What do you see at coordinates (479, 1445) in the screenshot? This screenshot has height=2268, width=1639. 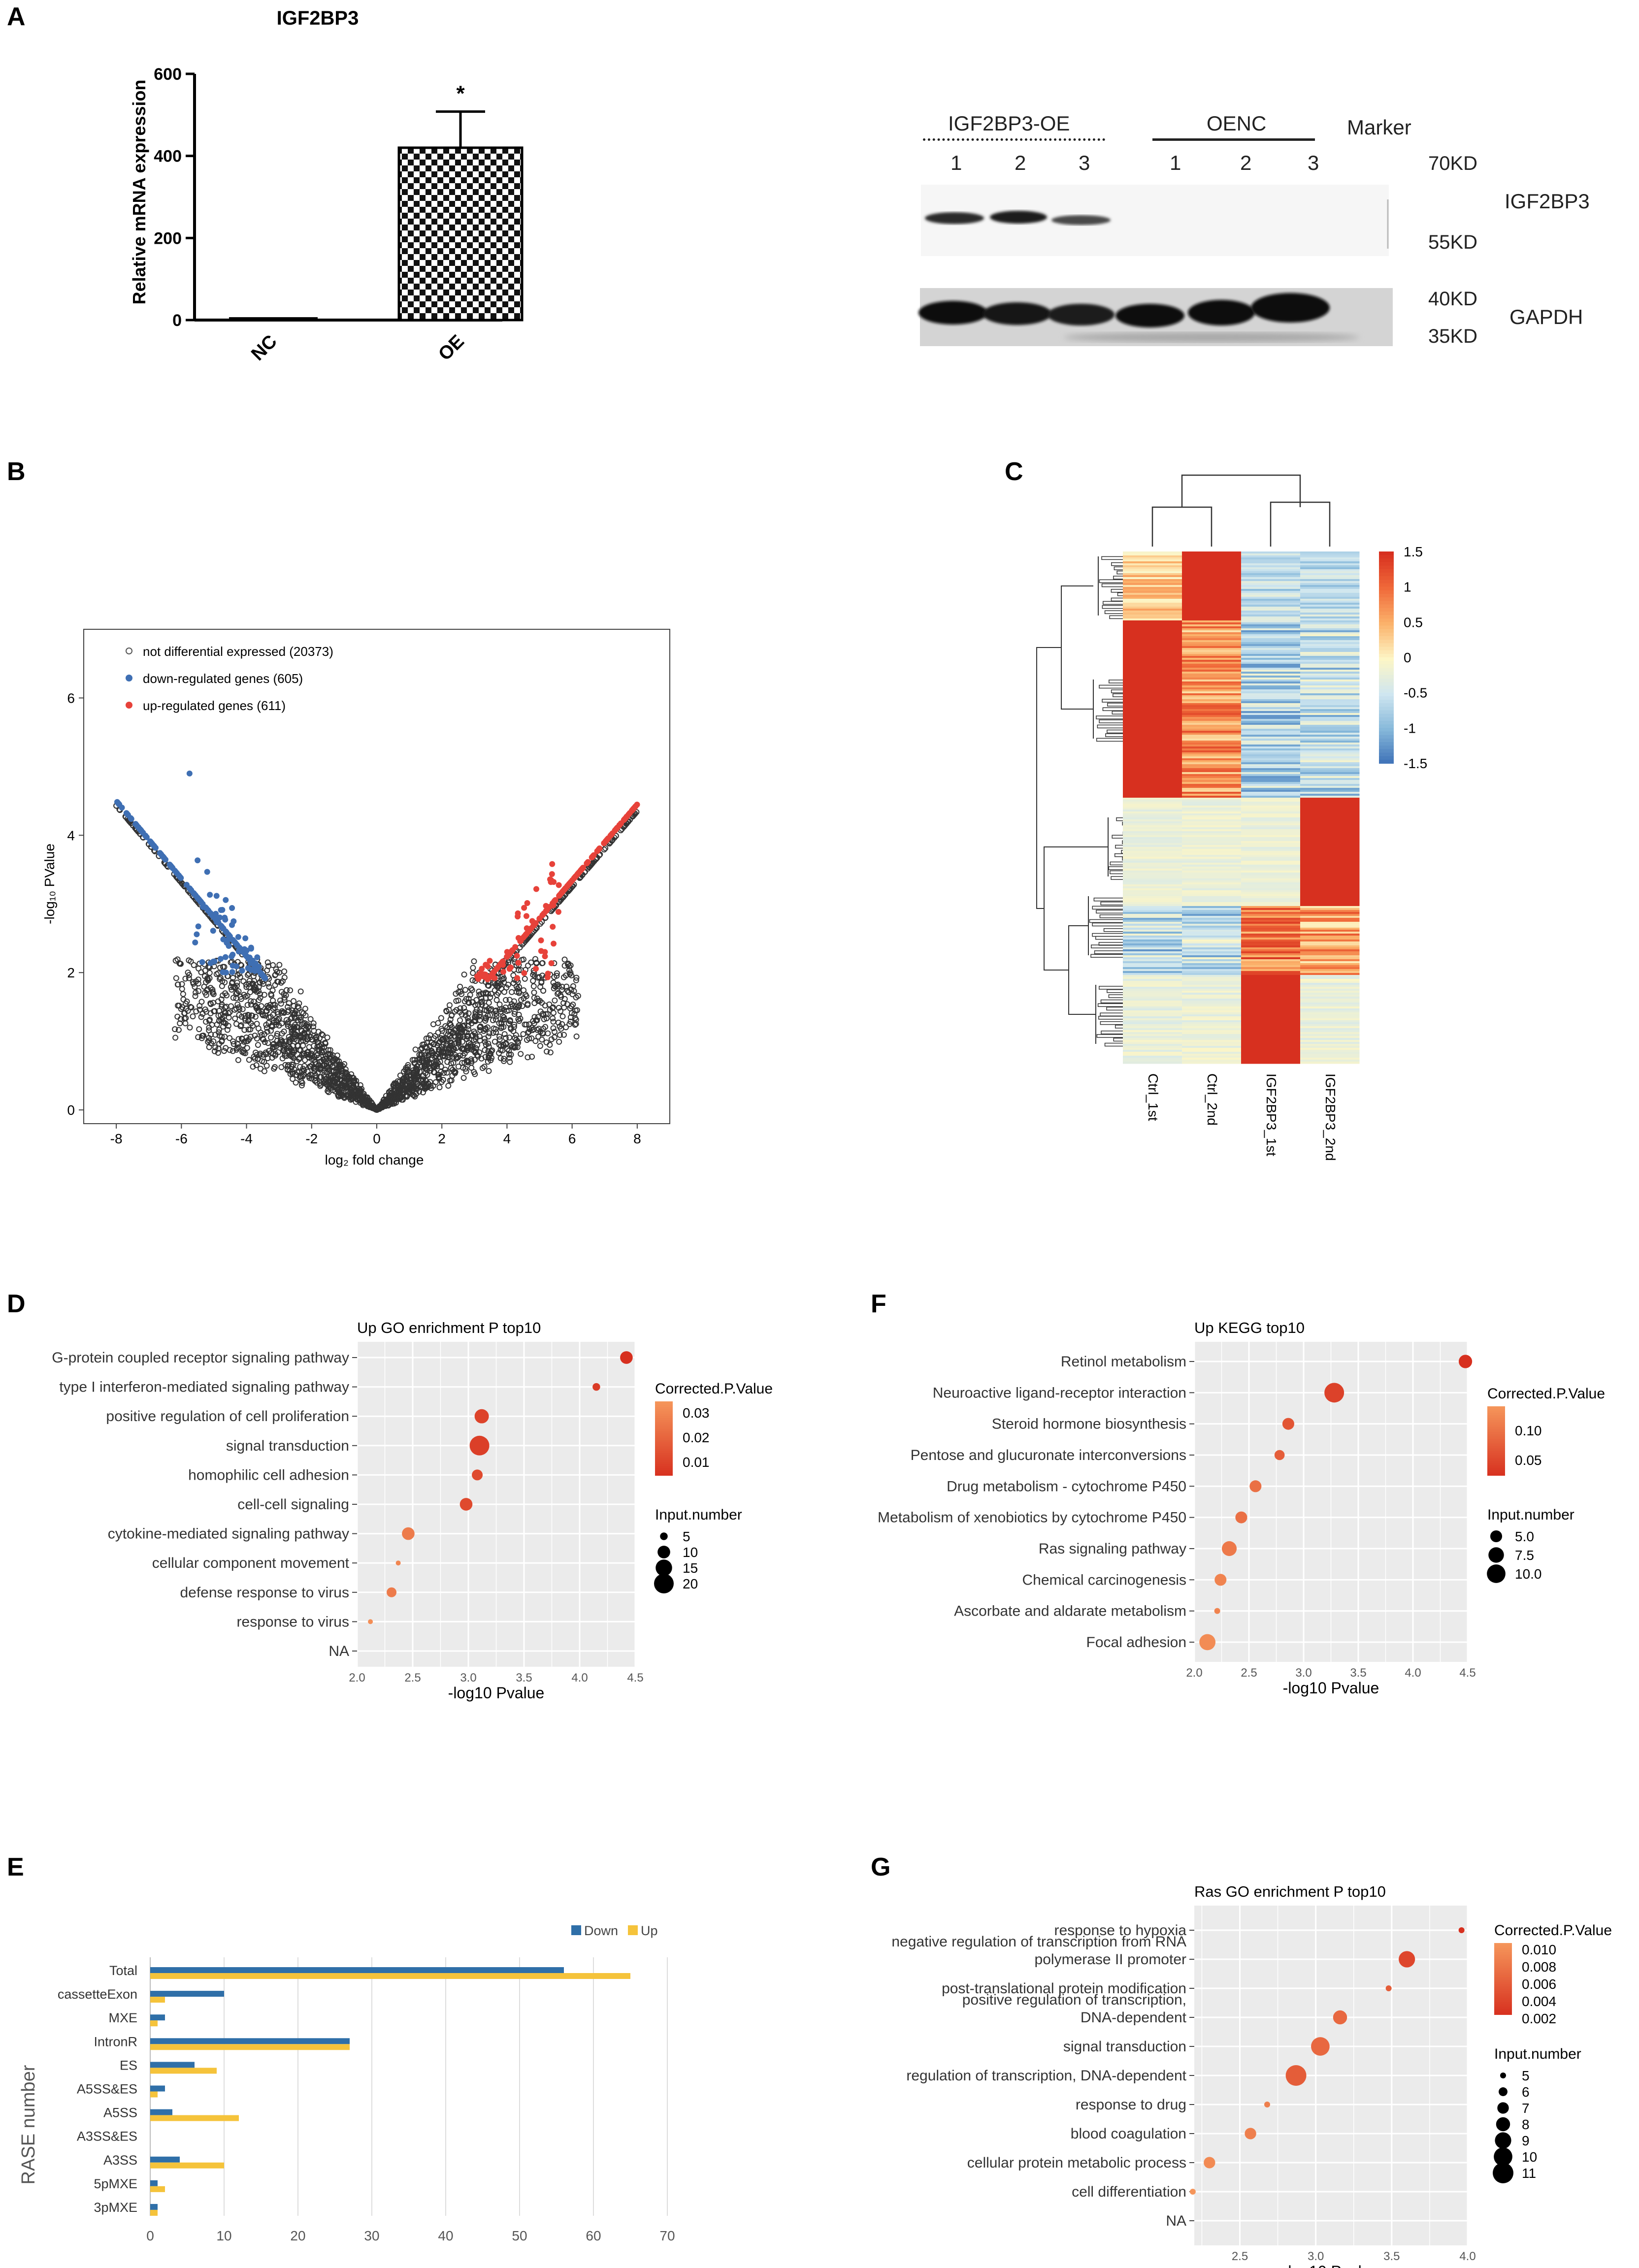 I see `panel-d-dot` at bounding box center [479, 1445].